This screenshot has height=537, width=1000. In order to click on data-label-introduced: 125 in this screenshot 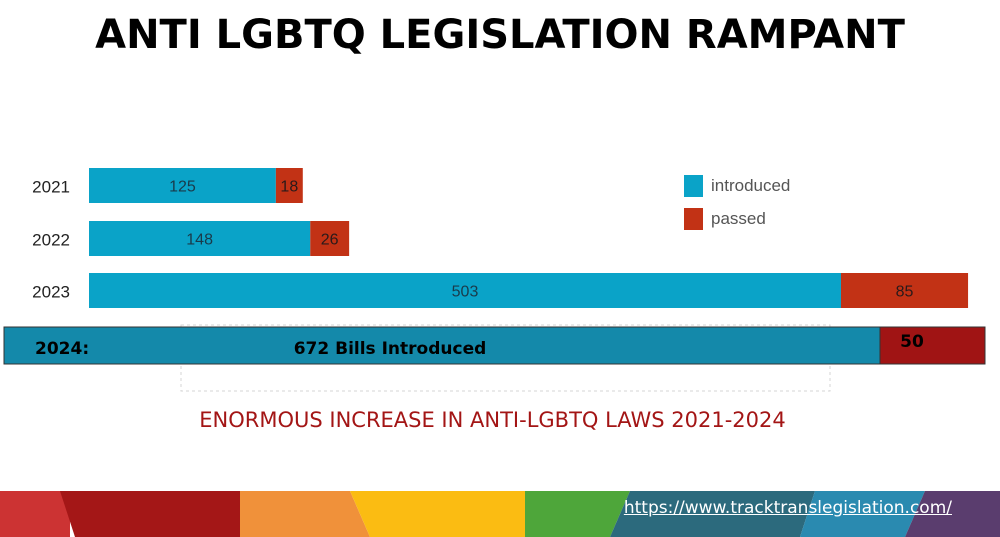, I will do `click(182, 187)`.